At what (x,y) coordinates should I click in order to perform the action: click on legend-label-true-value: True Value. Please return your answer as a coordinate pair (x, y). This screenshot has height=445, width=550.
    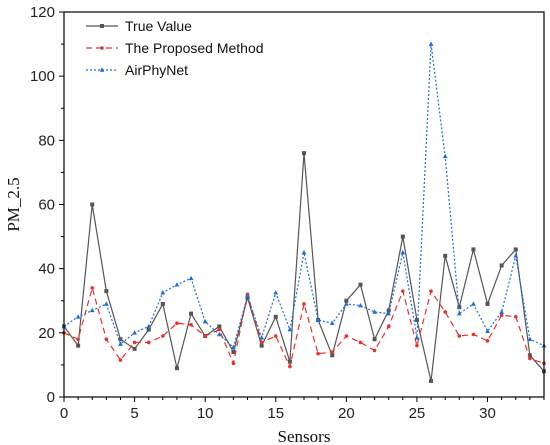
    Looking at the image, I should click on (158, 26).